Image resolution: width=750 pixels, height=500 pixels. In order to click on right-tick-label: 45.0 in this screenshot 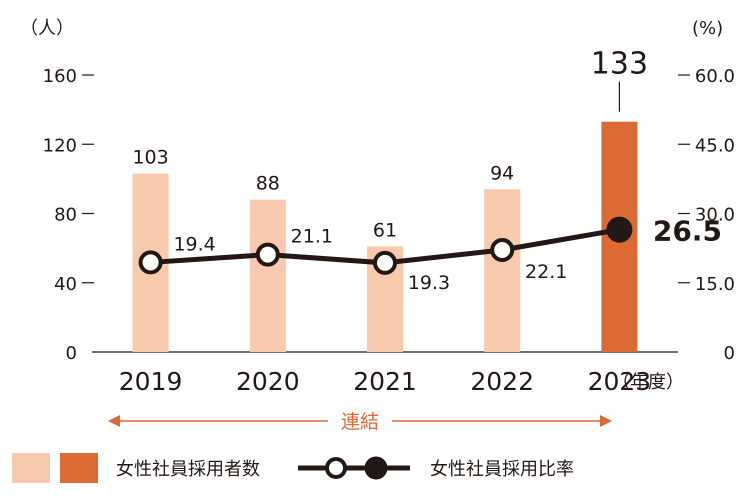, I will do `click(715, 145)`.